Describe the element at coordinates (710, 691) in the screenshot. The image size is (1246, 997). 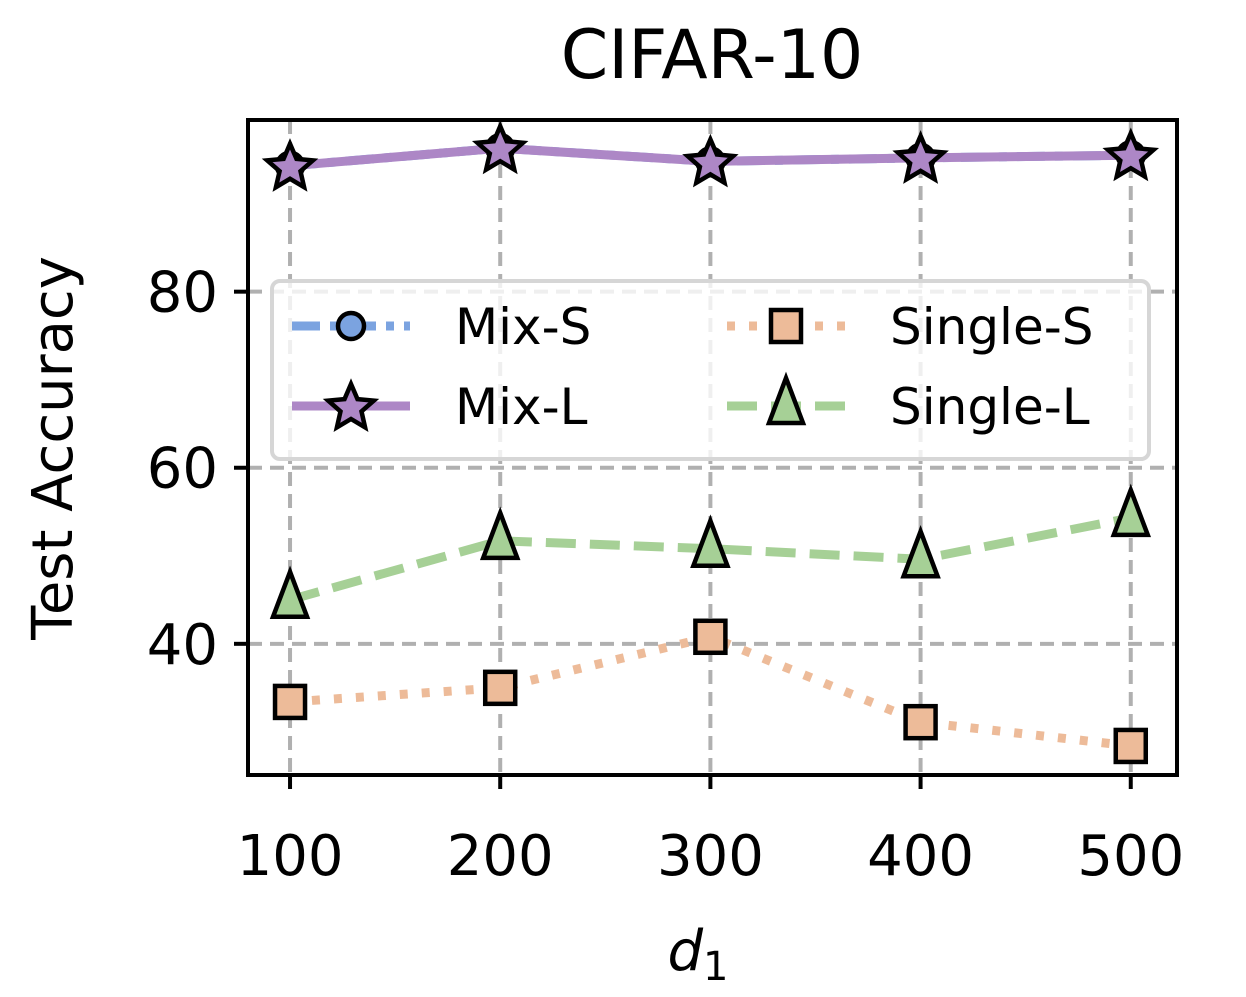
I see `series-single-s` at that location.